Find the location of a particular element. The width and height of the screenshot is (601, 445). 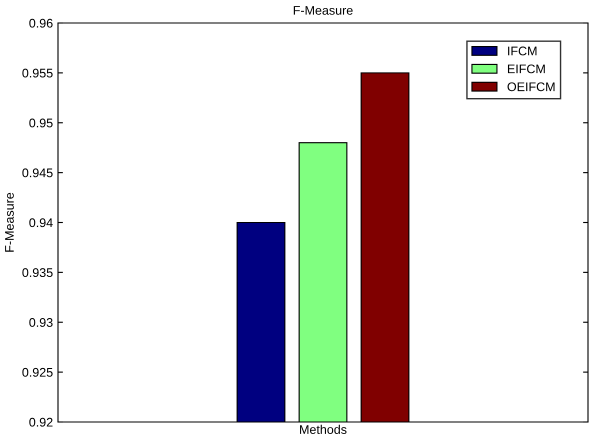

legend-label: EIFCM is located at coordinates (526, 69).